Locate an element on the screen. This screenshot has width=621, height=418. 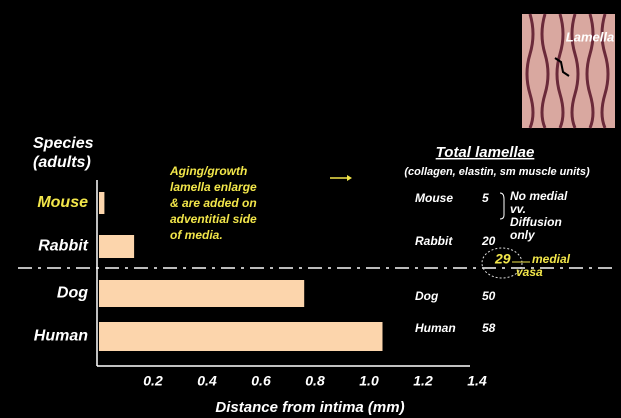
x-tick-label: 0.4 is located at coordinates (207, 381).